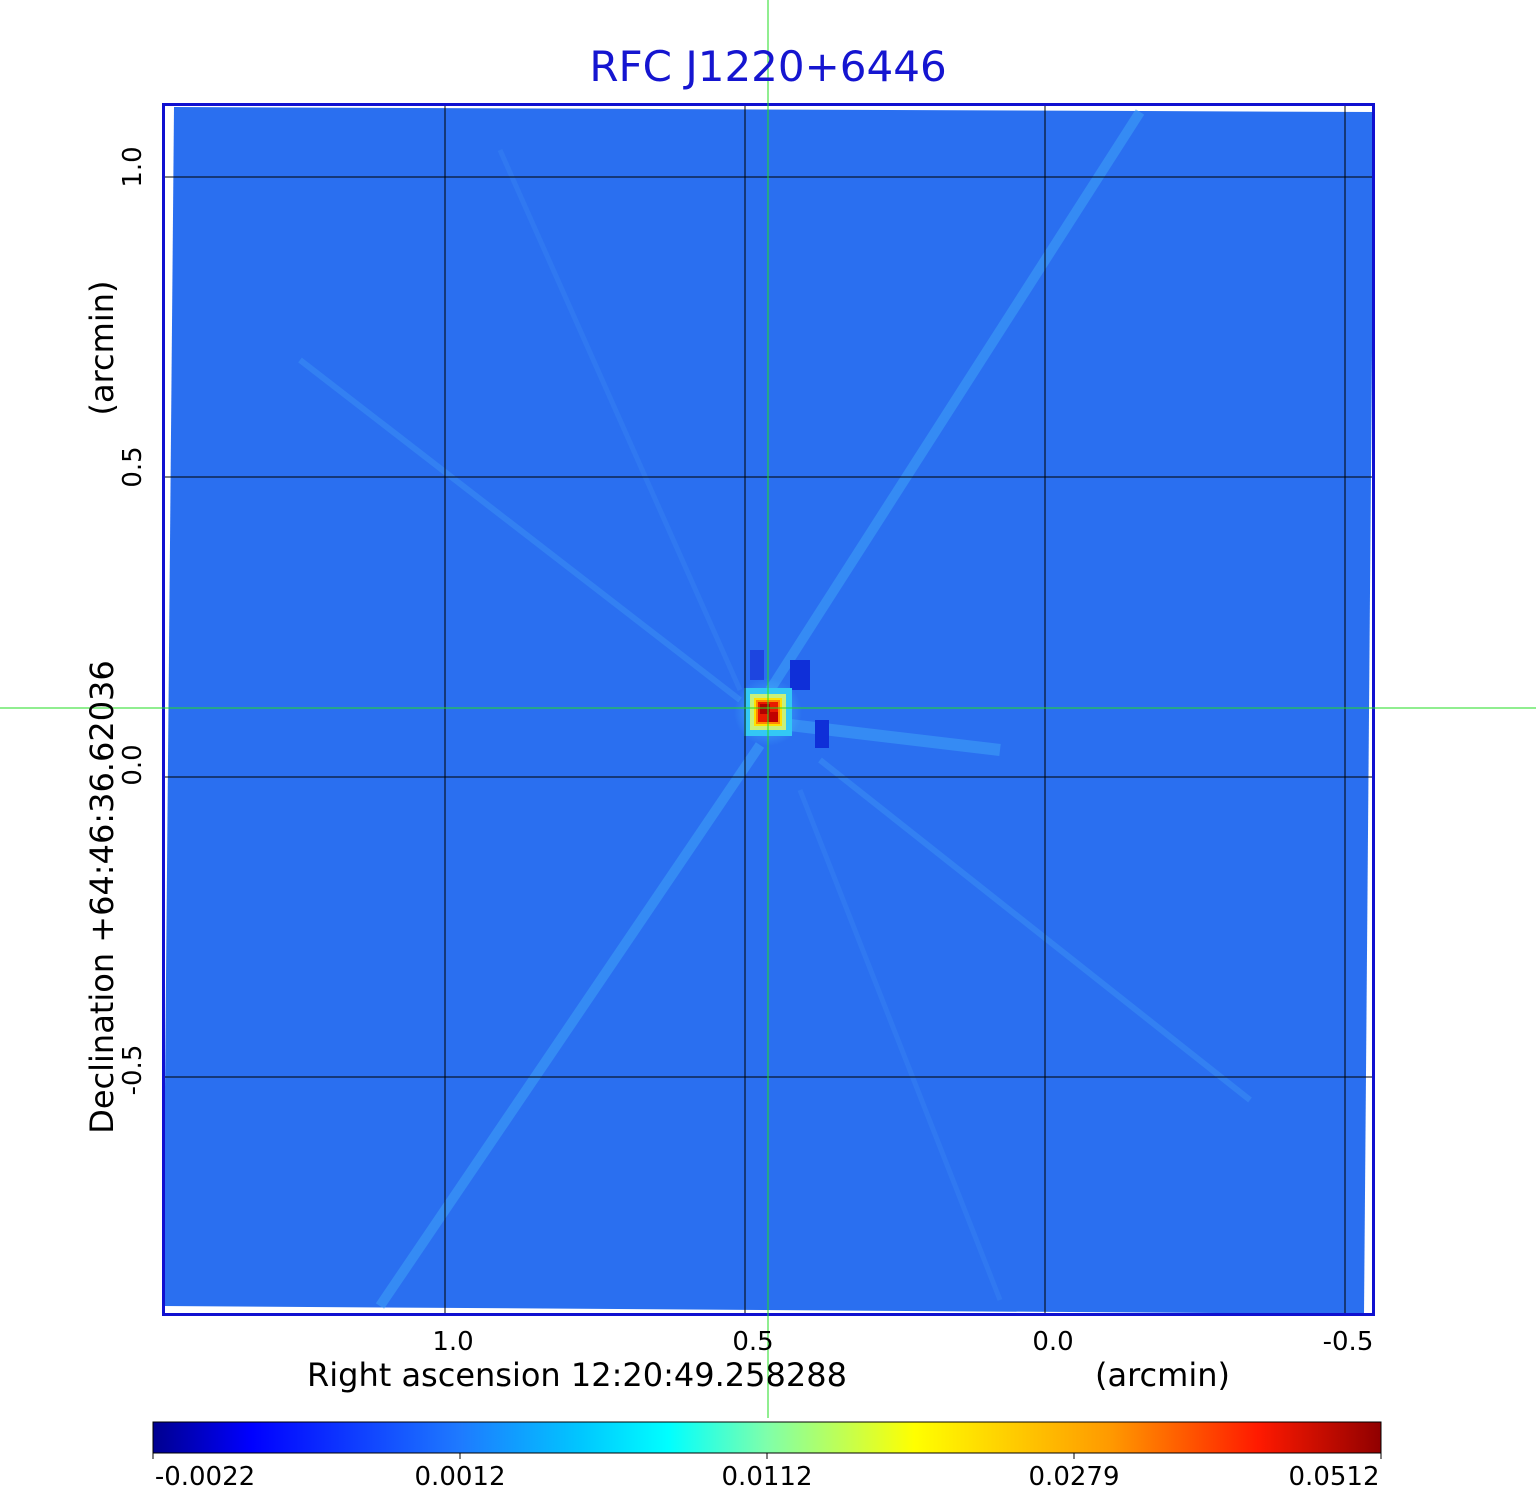  What do you see at coordinates (133, 167) in the screenshot?
I see `y-tick-label: 1.0` at bounding box center [133, 167].